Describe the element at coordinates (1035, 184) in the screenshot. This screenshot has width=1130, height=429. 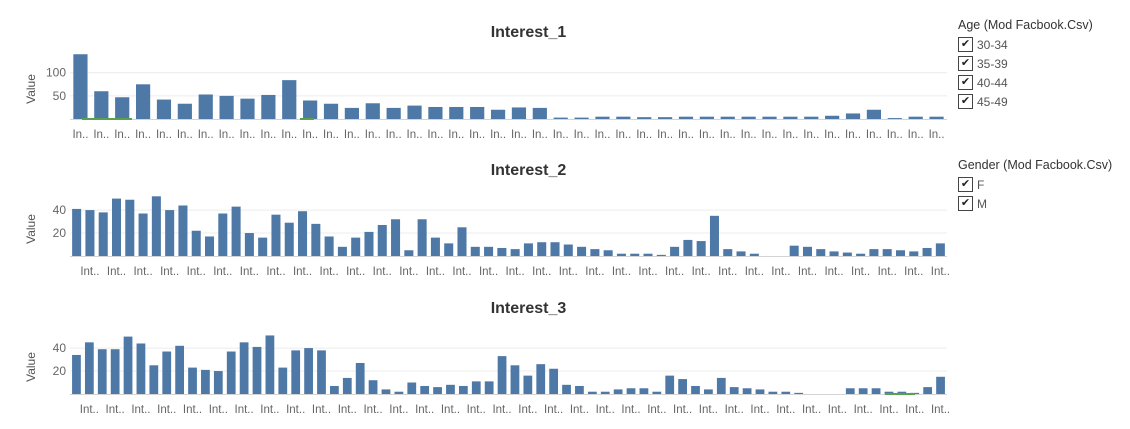
I see `legend-item-gender-f: ✔ F` at that location.